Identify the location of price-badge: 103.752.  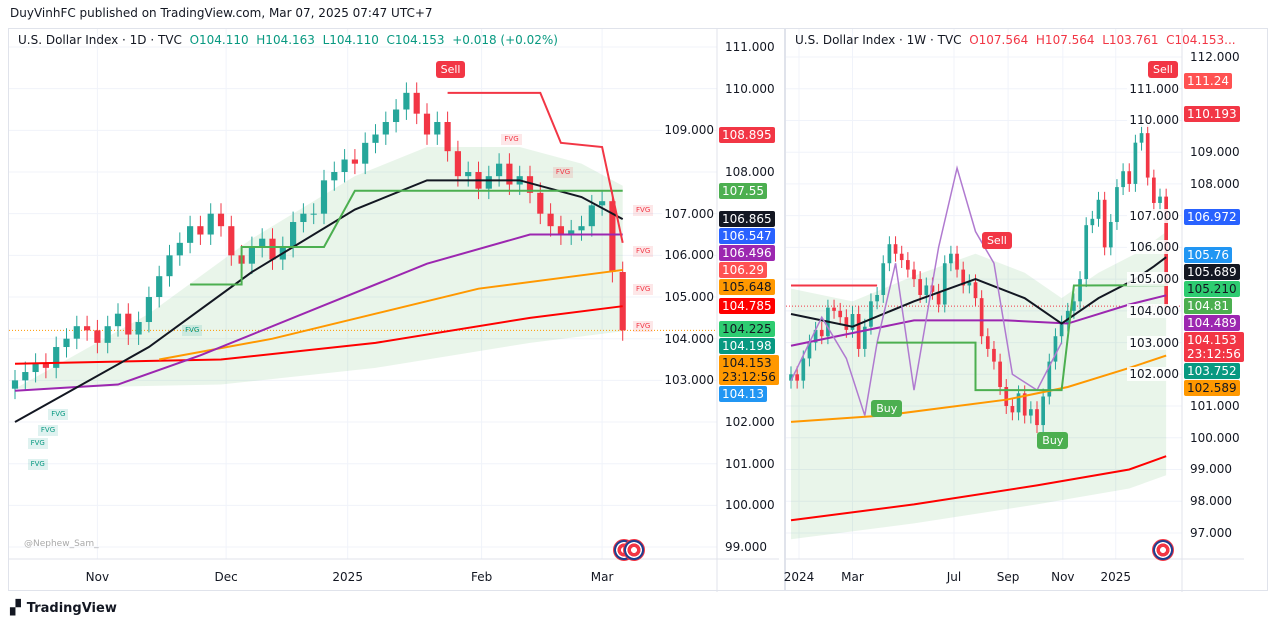
(1212, 370).